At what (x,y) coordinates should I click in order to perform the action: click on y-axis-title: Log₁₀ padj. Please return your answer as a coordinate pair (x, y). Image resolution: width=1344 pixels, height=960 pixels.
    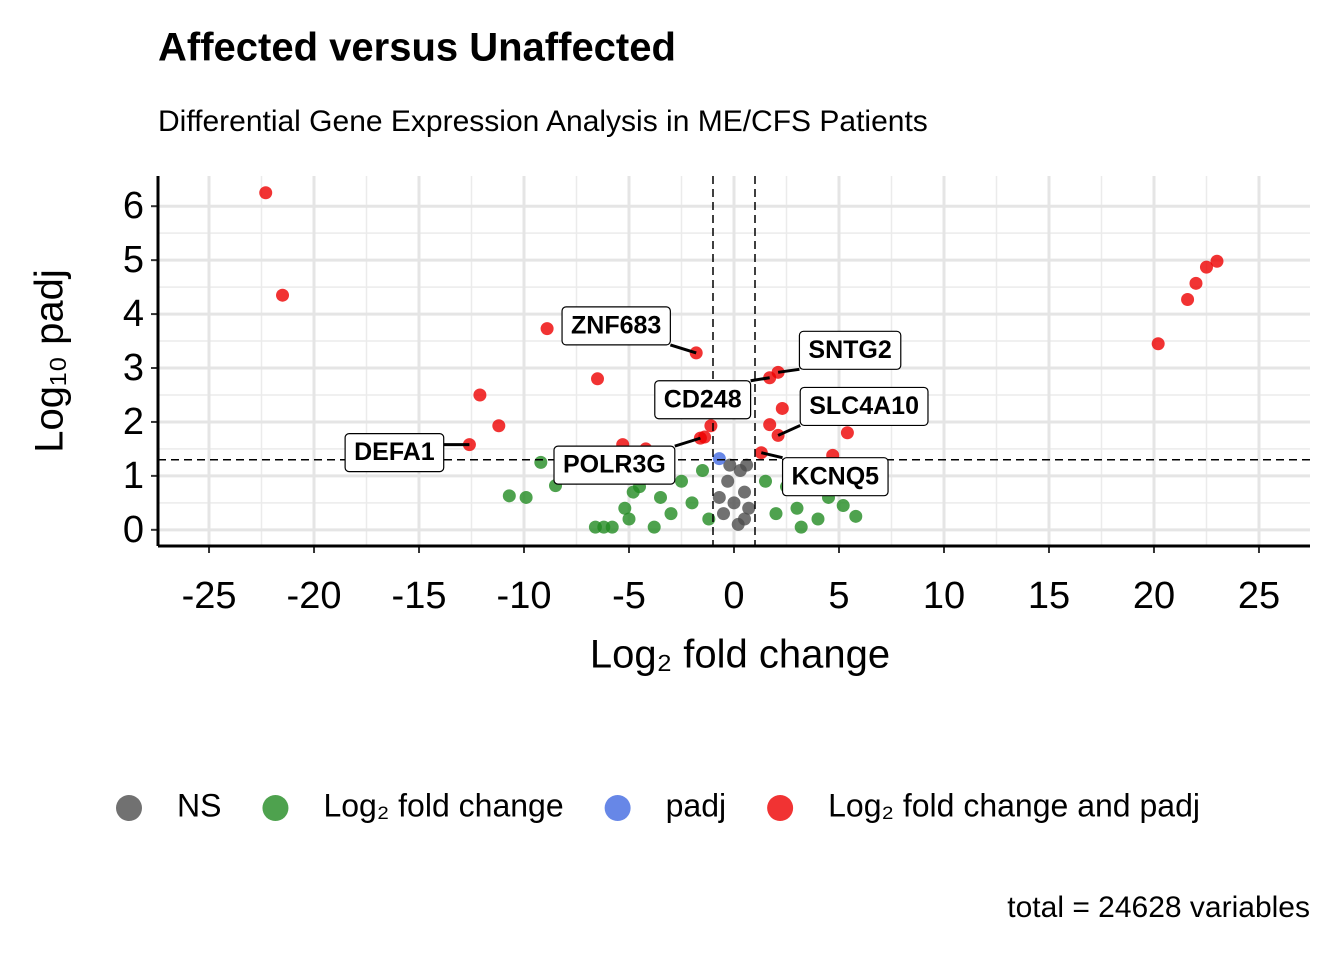
    Looking at the image, I should click on (50, 361).